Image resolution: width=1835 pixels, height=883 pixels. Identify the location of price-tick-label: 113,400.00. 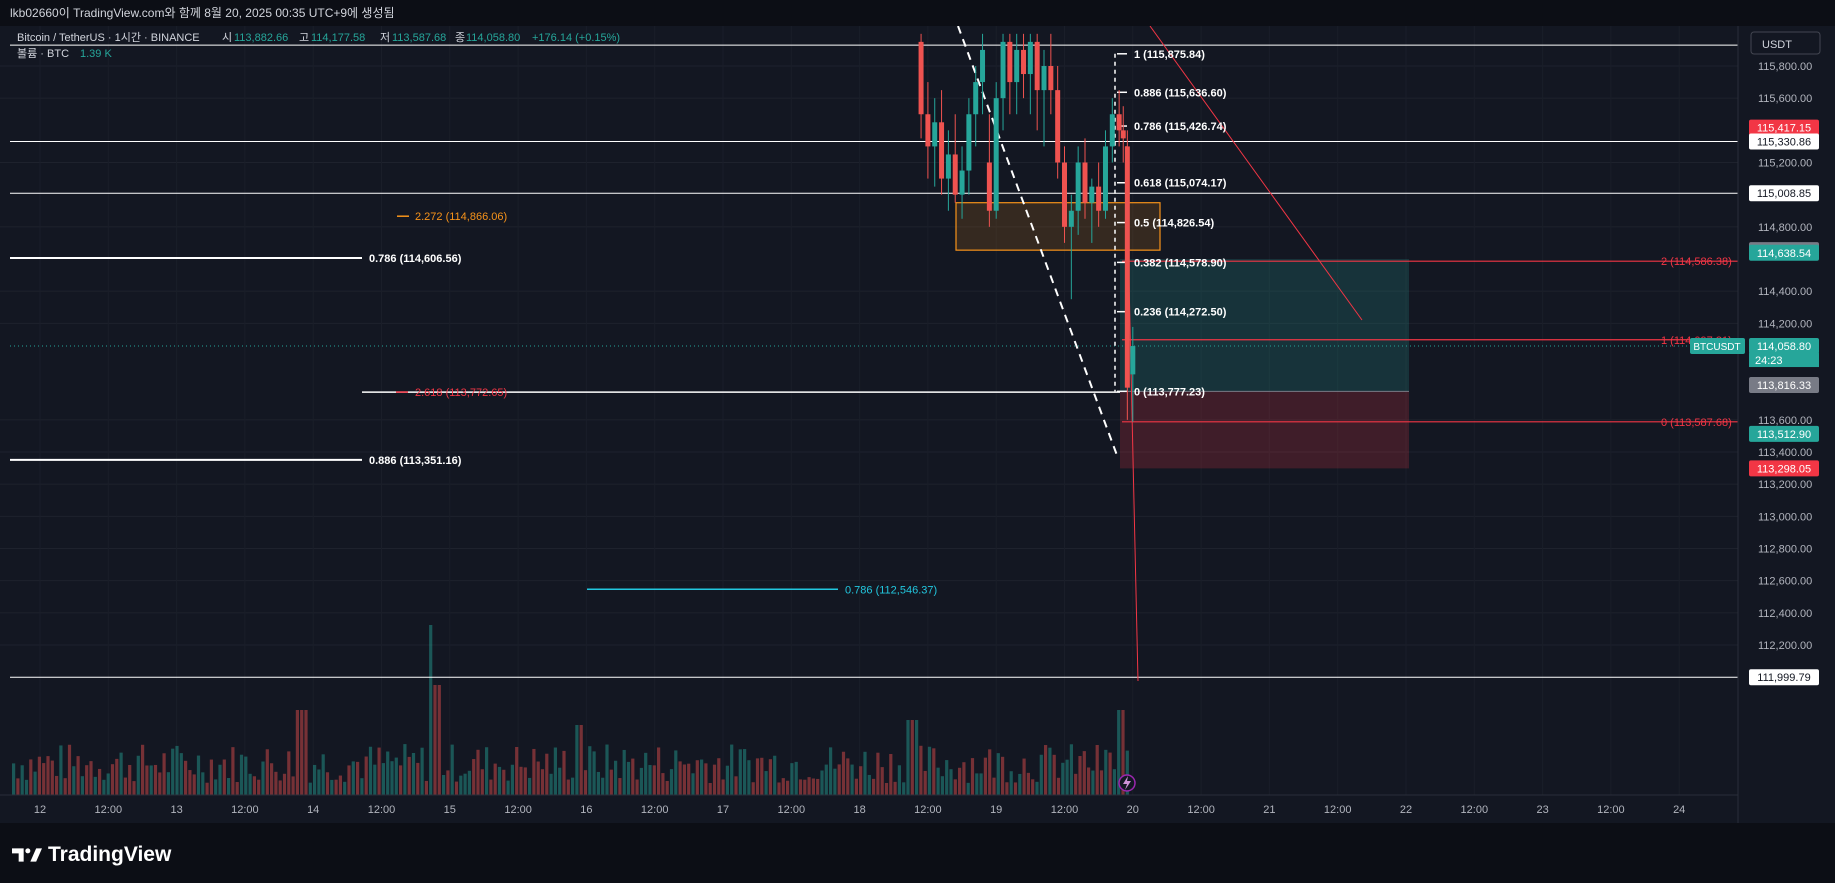
(1785, 453).